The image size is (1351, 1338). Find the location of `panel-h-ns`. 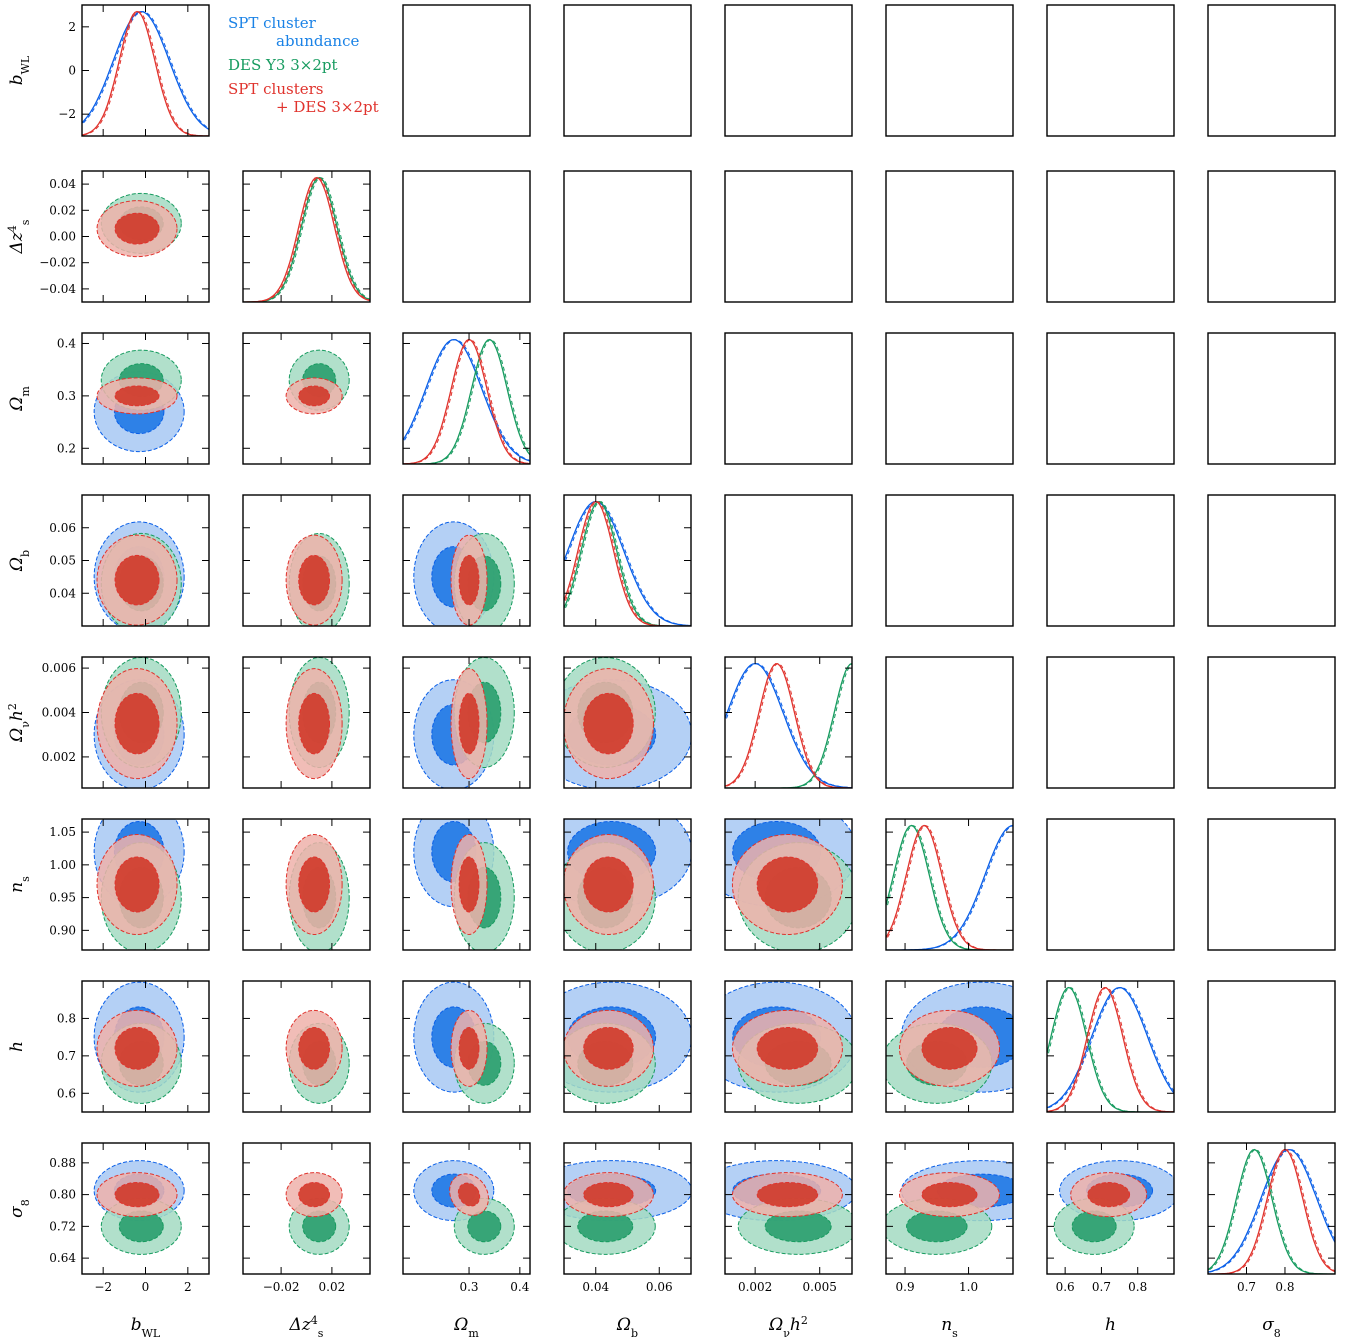

panel-h-ns is located at coordinates (949, 1042).